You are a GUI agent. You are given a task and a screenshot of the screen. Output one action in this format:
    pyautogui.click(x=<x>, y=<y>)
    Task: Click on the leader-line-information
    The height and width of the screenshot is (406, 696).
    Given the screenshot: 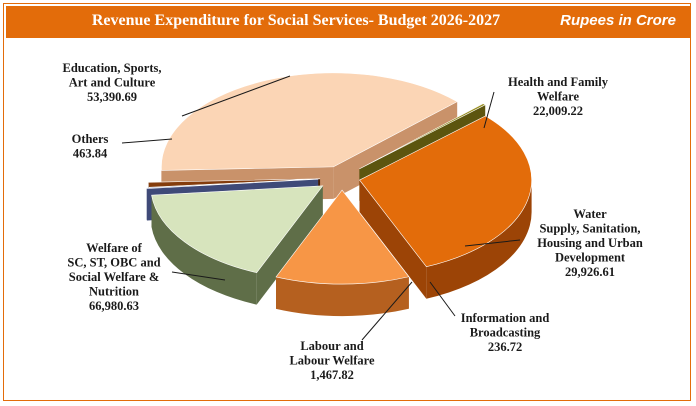 What is the action you would take?
    pyautogui.click(x=442, y=299)
    